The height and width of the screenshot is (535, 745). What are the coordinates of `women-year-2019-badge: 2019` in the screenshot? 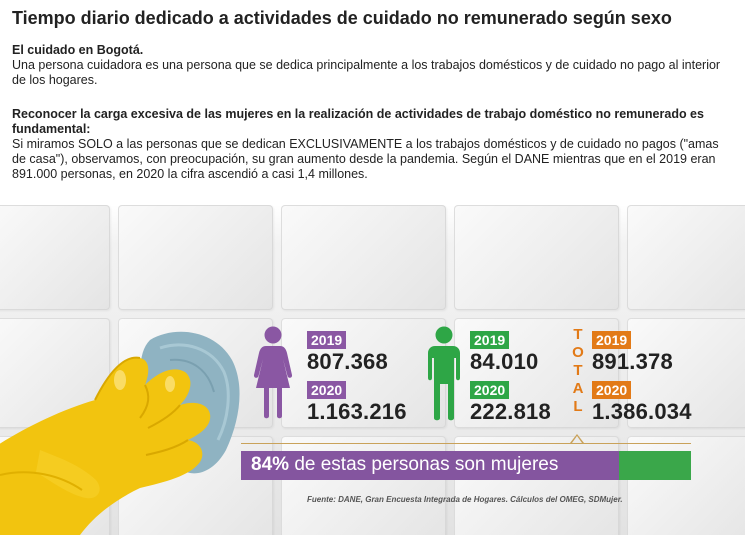 It's located at (327, 340).